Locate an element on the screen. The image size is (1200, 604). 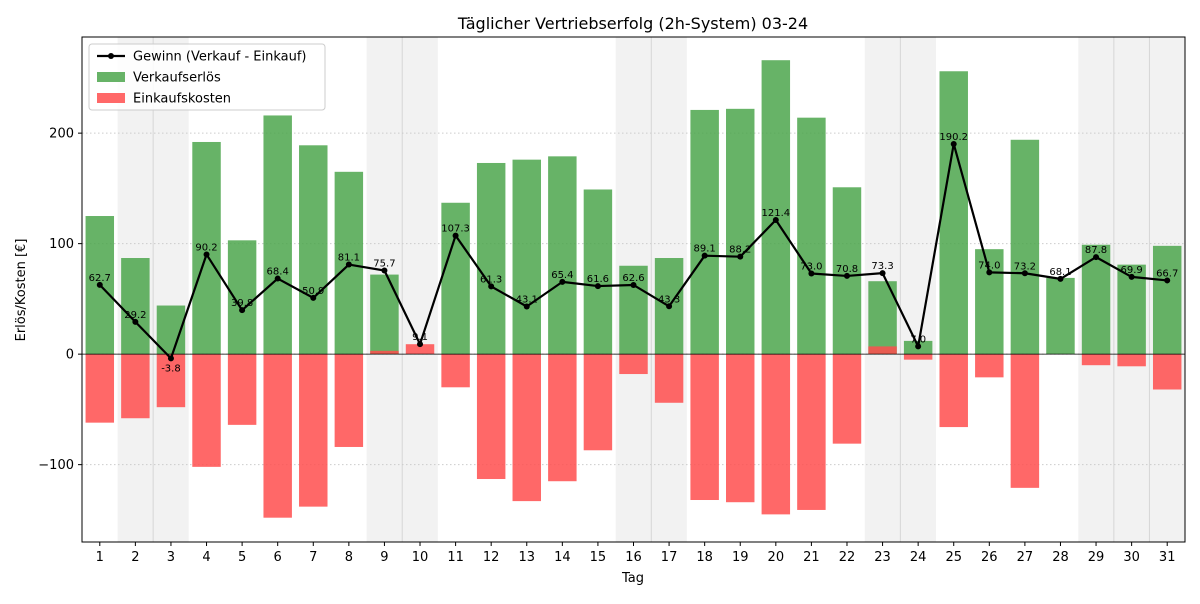
x-tick-label: 18 is located at coordinates (704, 557).